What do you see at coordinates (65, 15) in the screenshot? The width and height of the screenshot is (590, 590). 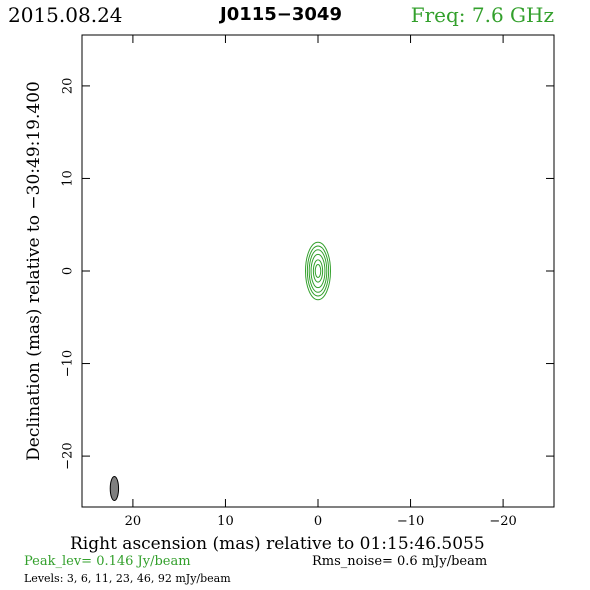 I see `epoch-date: 2015.08.24` at bounding box center [65, 15].